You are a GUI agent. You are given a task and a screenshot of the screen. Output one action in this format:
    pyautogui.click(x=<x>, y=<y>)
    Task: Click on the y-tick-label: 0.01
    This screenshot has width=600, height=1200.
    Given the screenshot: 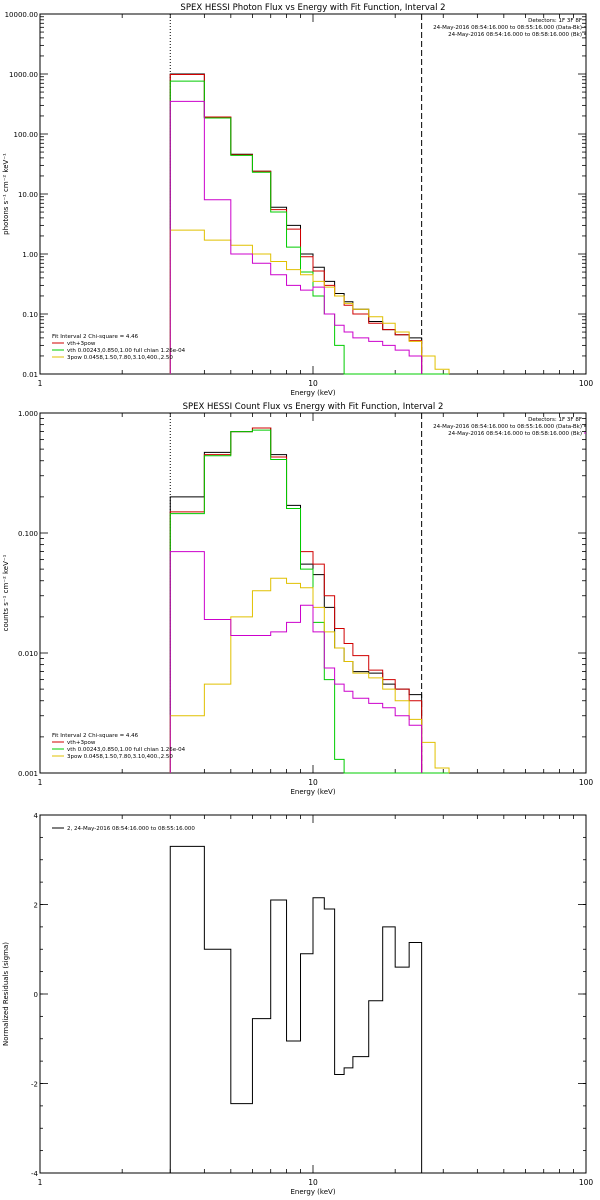 What is the action you would take?
    pyautogui.click(x=30, y=375)
    